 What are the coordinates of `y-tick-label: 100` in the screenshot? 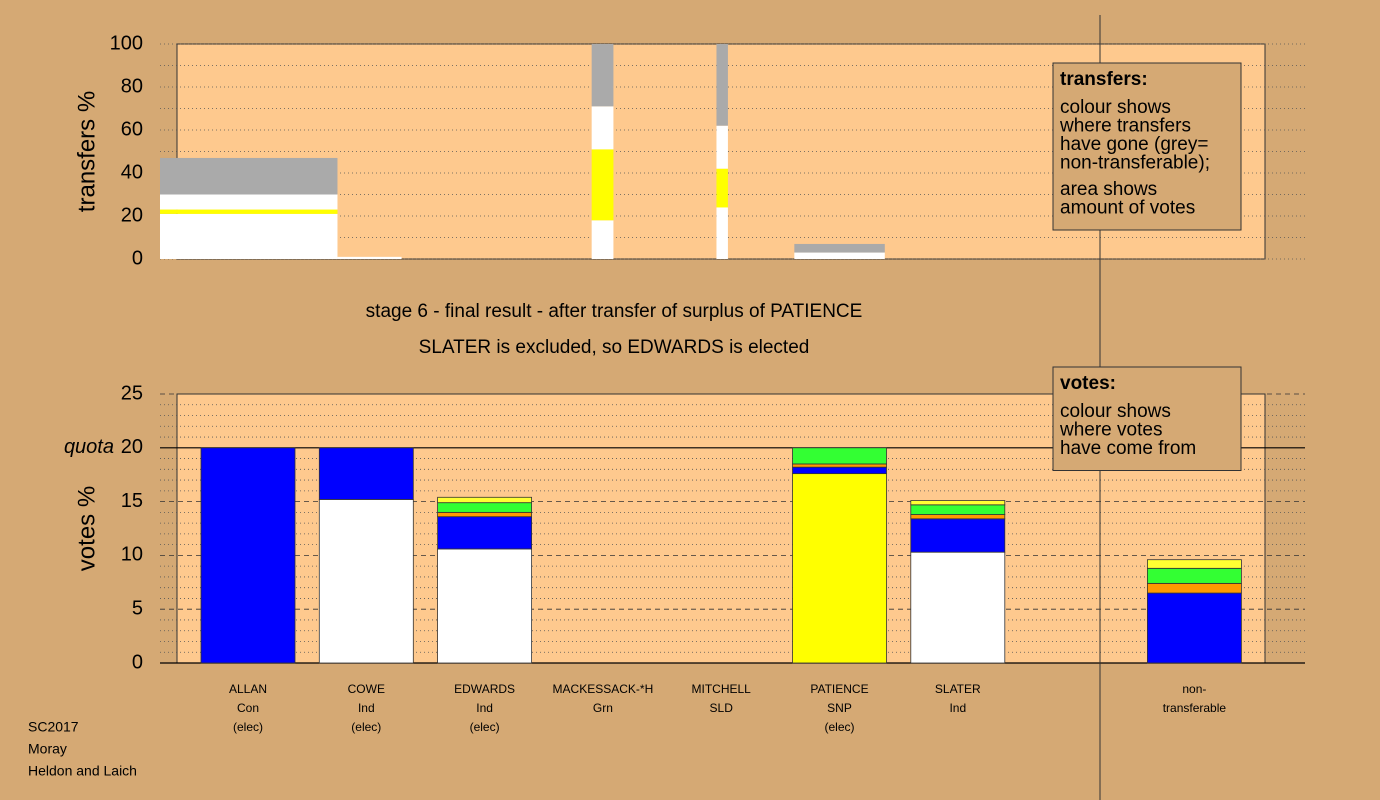 It's located at (126, 43).